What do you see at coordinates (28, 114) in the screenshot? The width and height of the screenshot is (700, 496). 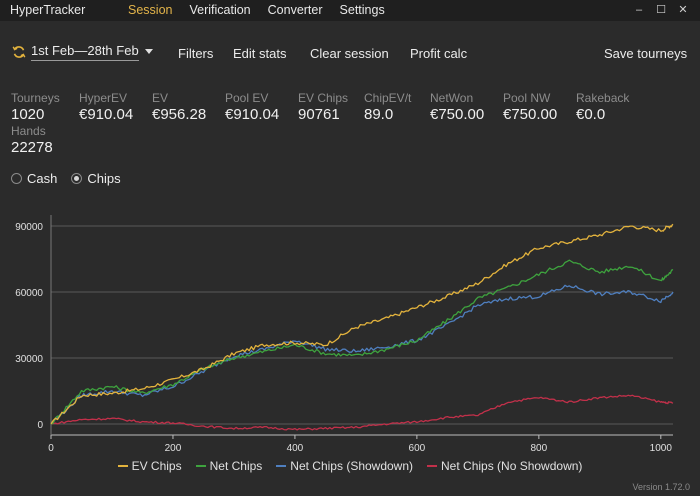 I see `stat-value: 1020` at bounding box center [28, 114].